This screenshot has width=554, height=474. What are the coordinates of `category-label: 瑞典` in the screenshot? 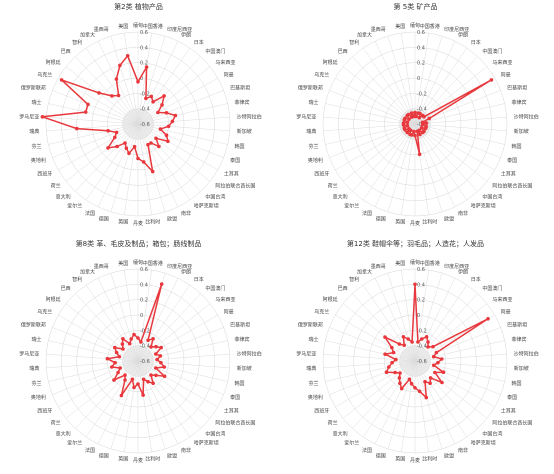 It's located at (34, 368).